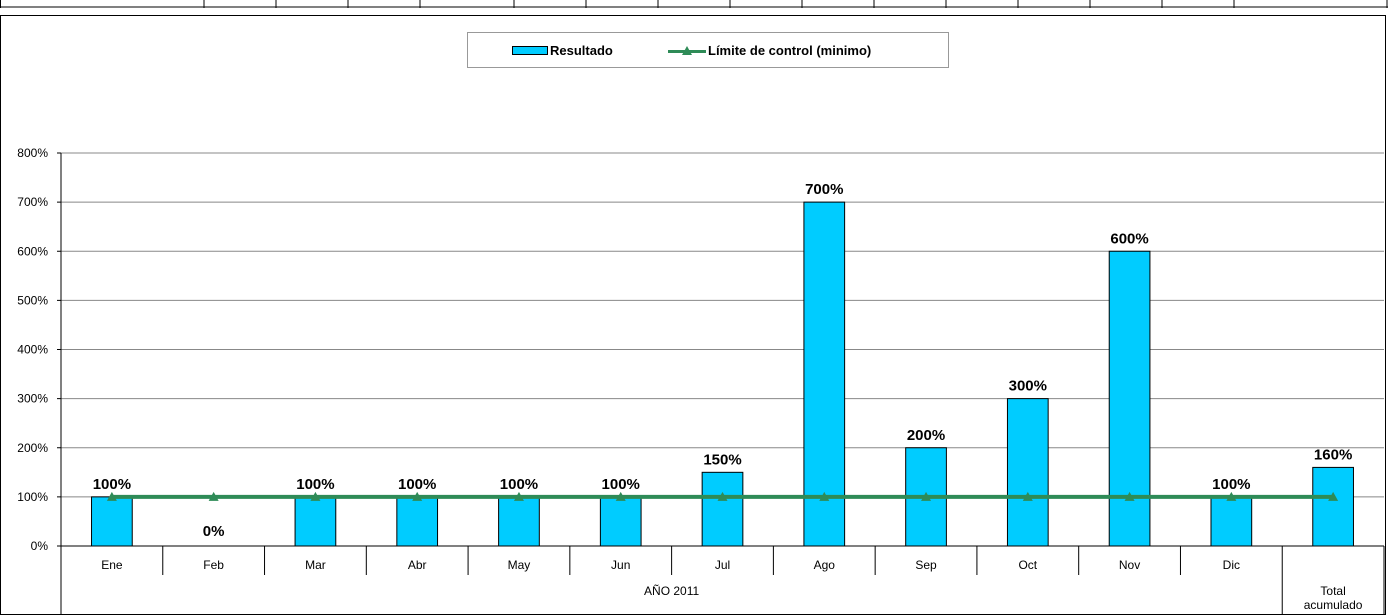 This screenshot has height=616, width=1388. What do you see at coordinates (417, 484) in the screenshot?
I see `data-label-abr: 100%` at bounding box center [417, 484].